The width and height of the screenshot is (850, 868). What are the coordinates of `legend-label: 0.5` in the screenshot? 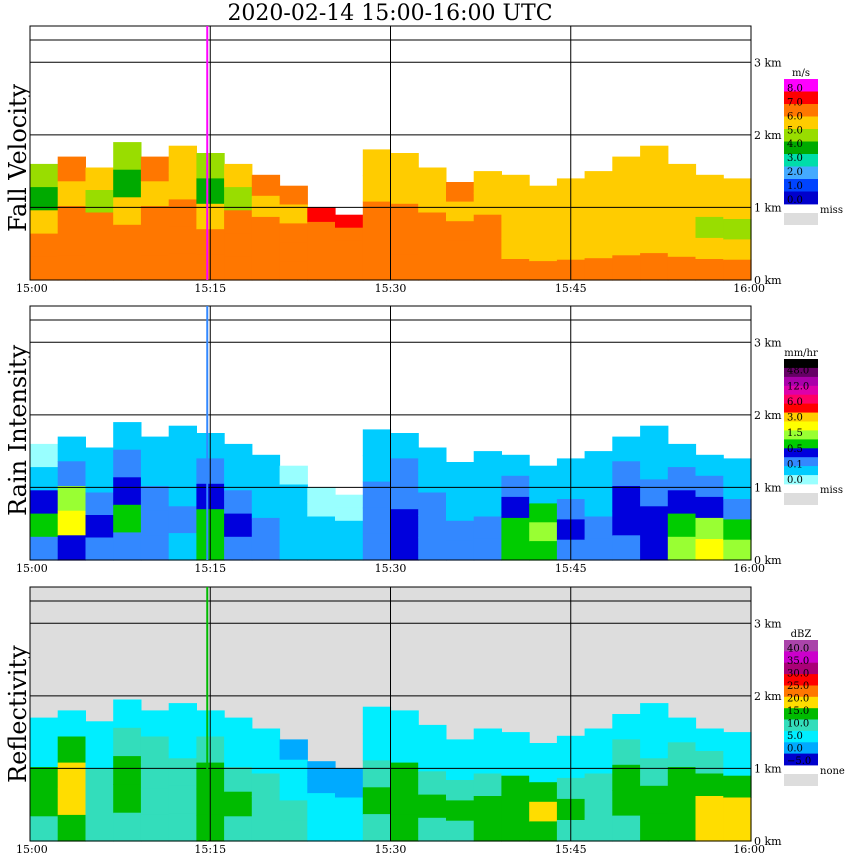 It's located at (795, 449).